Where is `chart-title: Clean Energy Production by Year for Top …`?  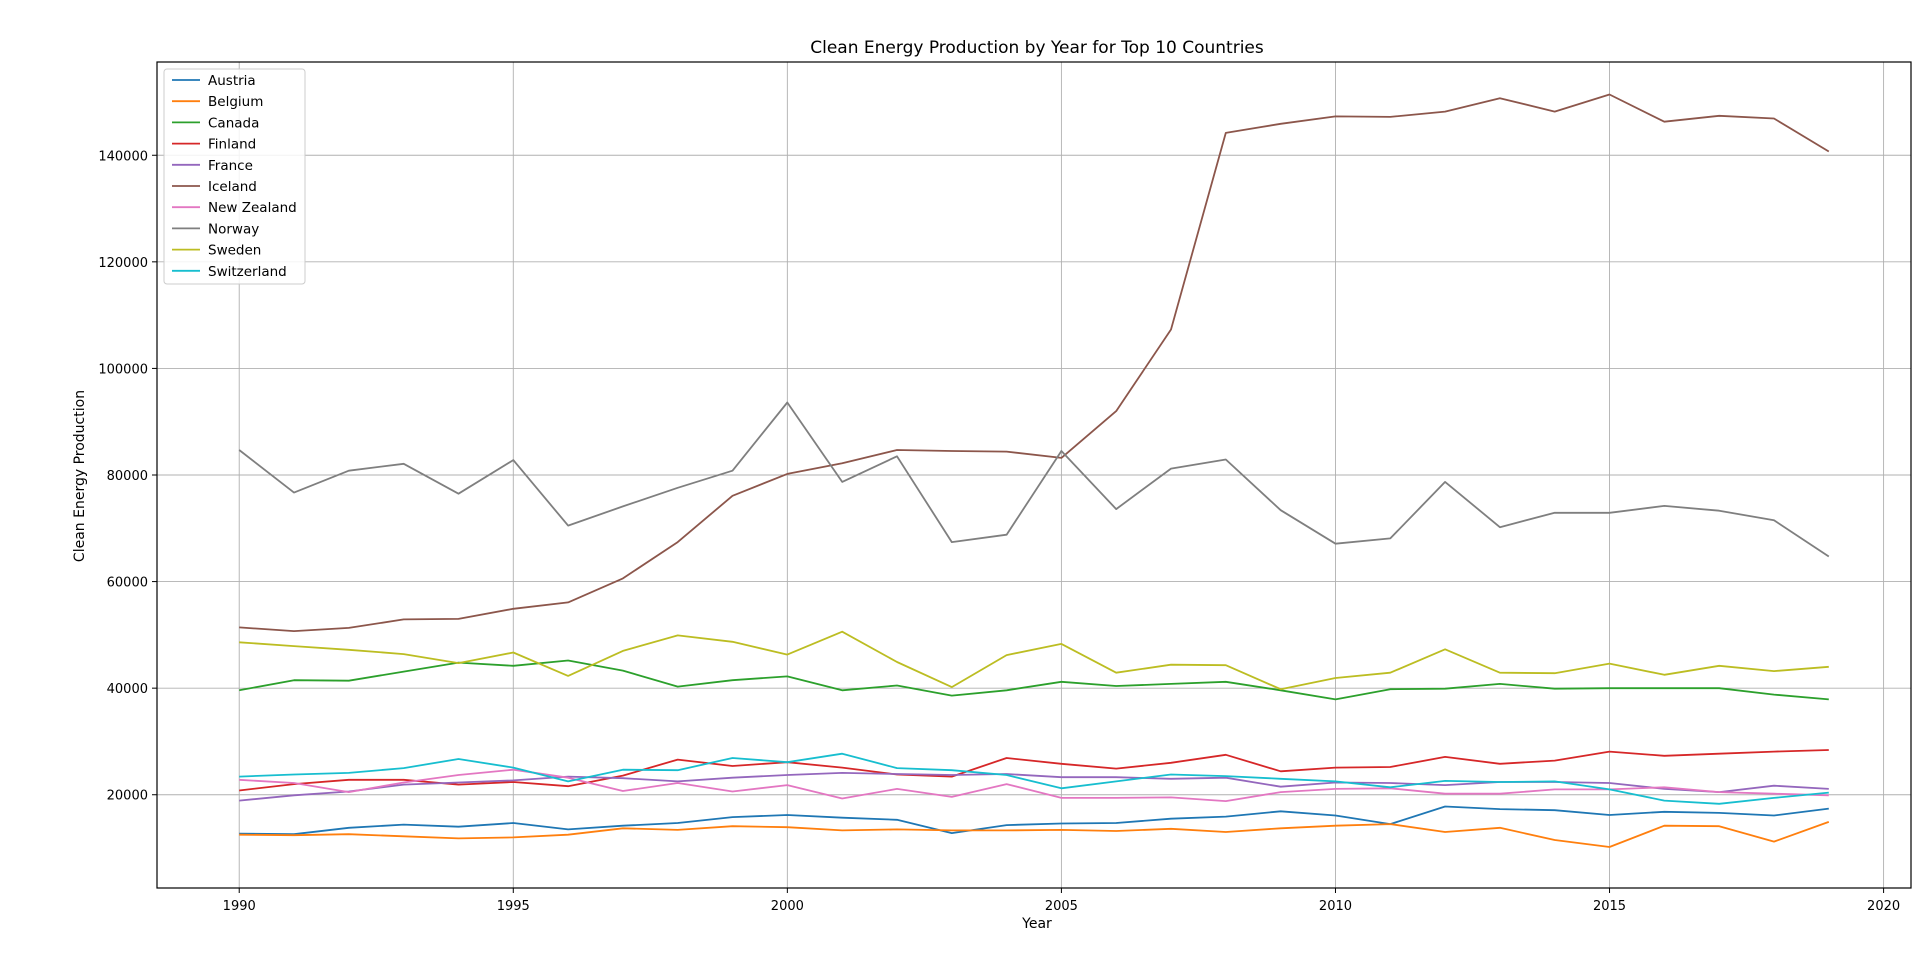
chart-title: Clean Energy Production by Year for Top … is located at coordinates (1037, 48).